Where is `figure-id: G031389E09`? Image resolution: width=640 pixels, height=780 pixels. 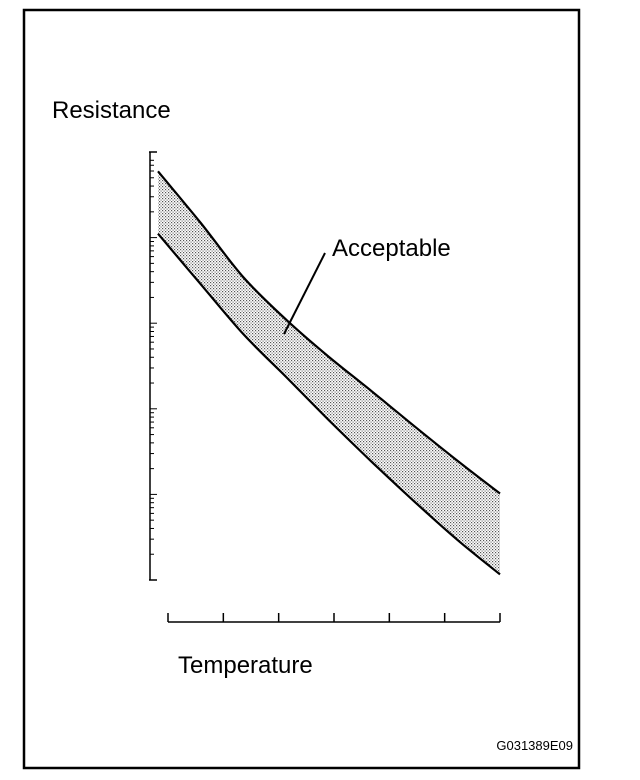
figure-id: G031389E09 is located at coordinates (534, 745).